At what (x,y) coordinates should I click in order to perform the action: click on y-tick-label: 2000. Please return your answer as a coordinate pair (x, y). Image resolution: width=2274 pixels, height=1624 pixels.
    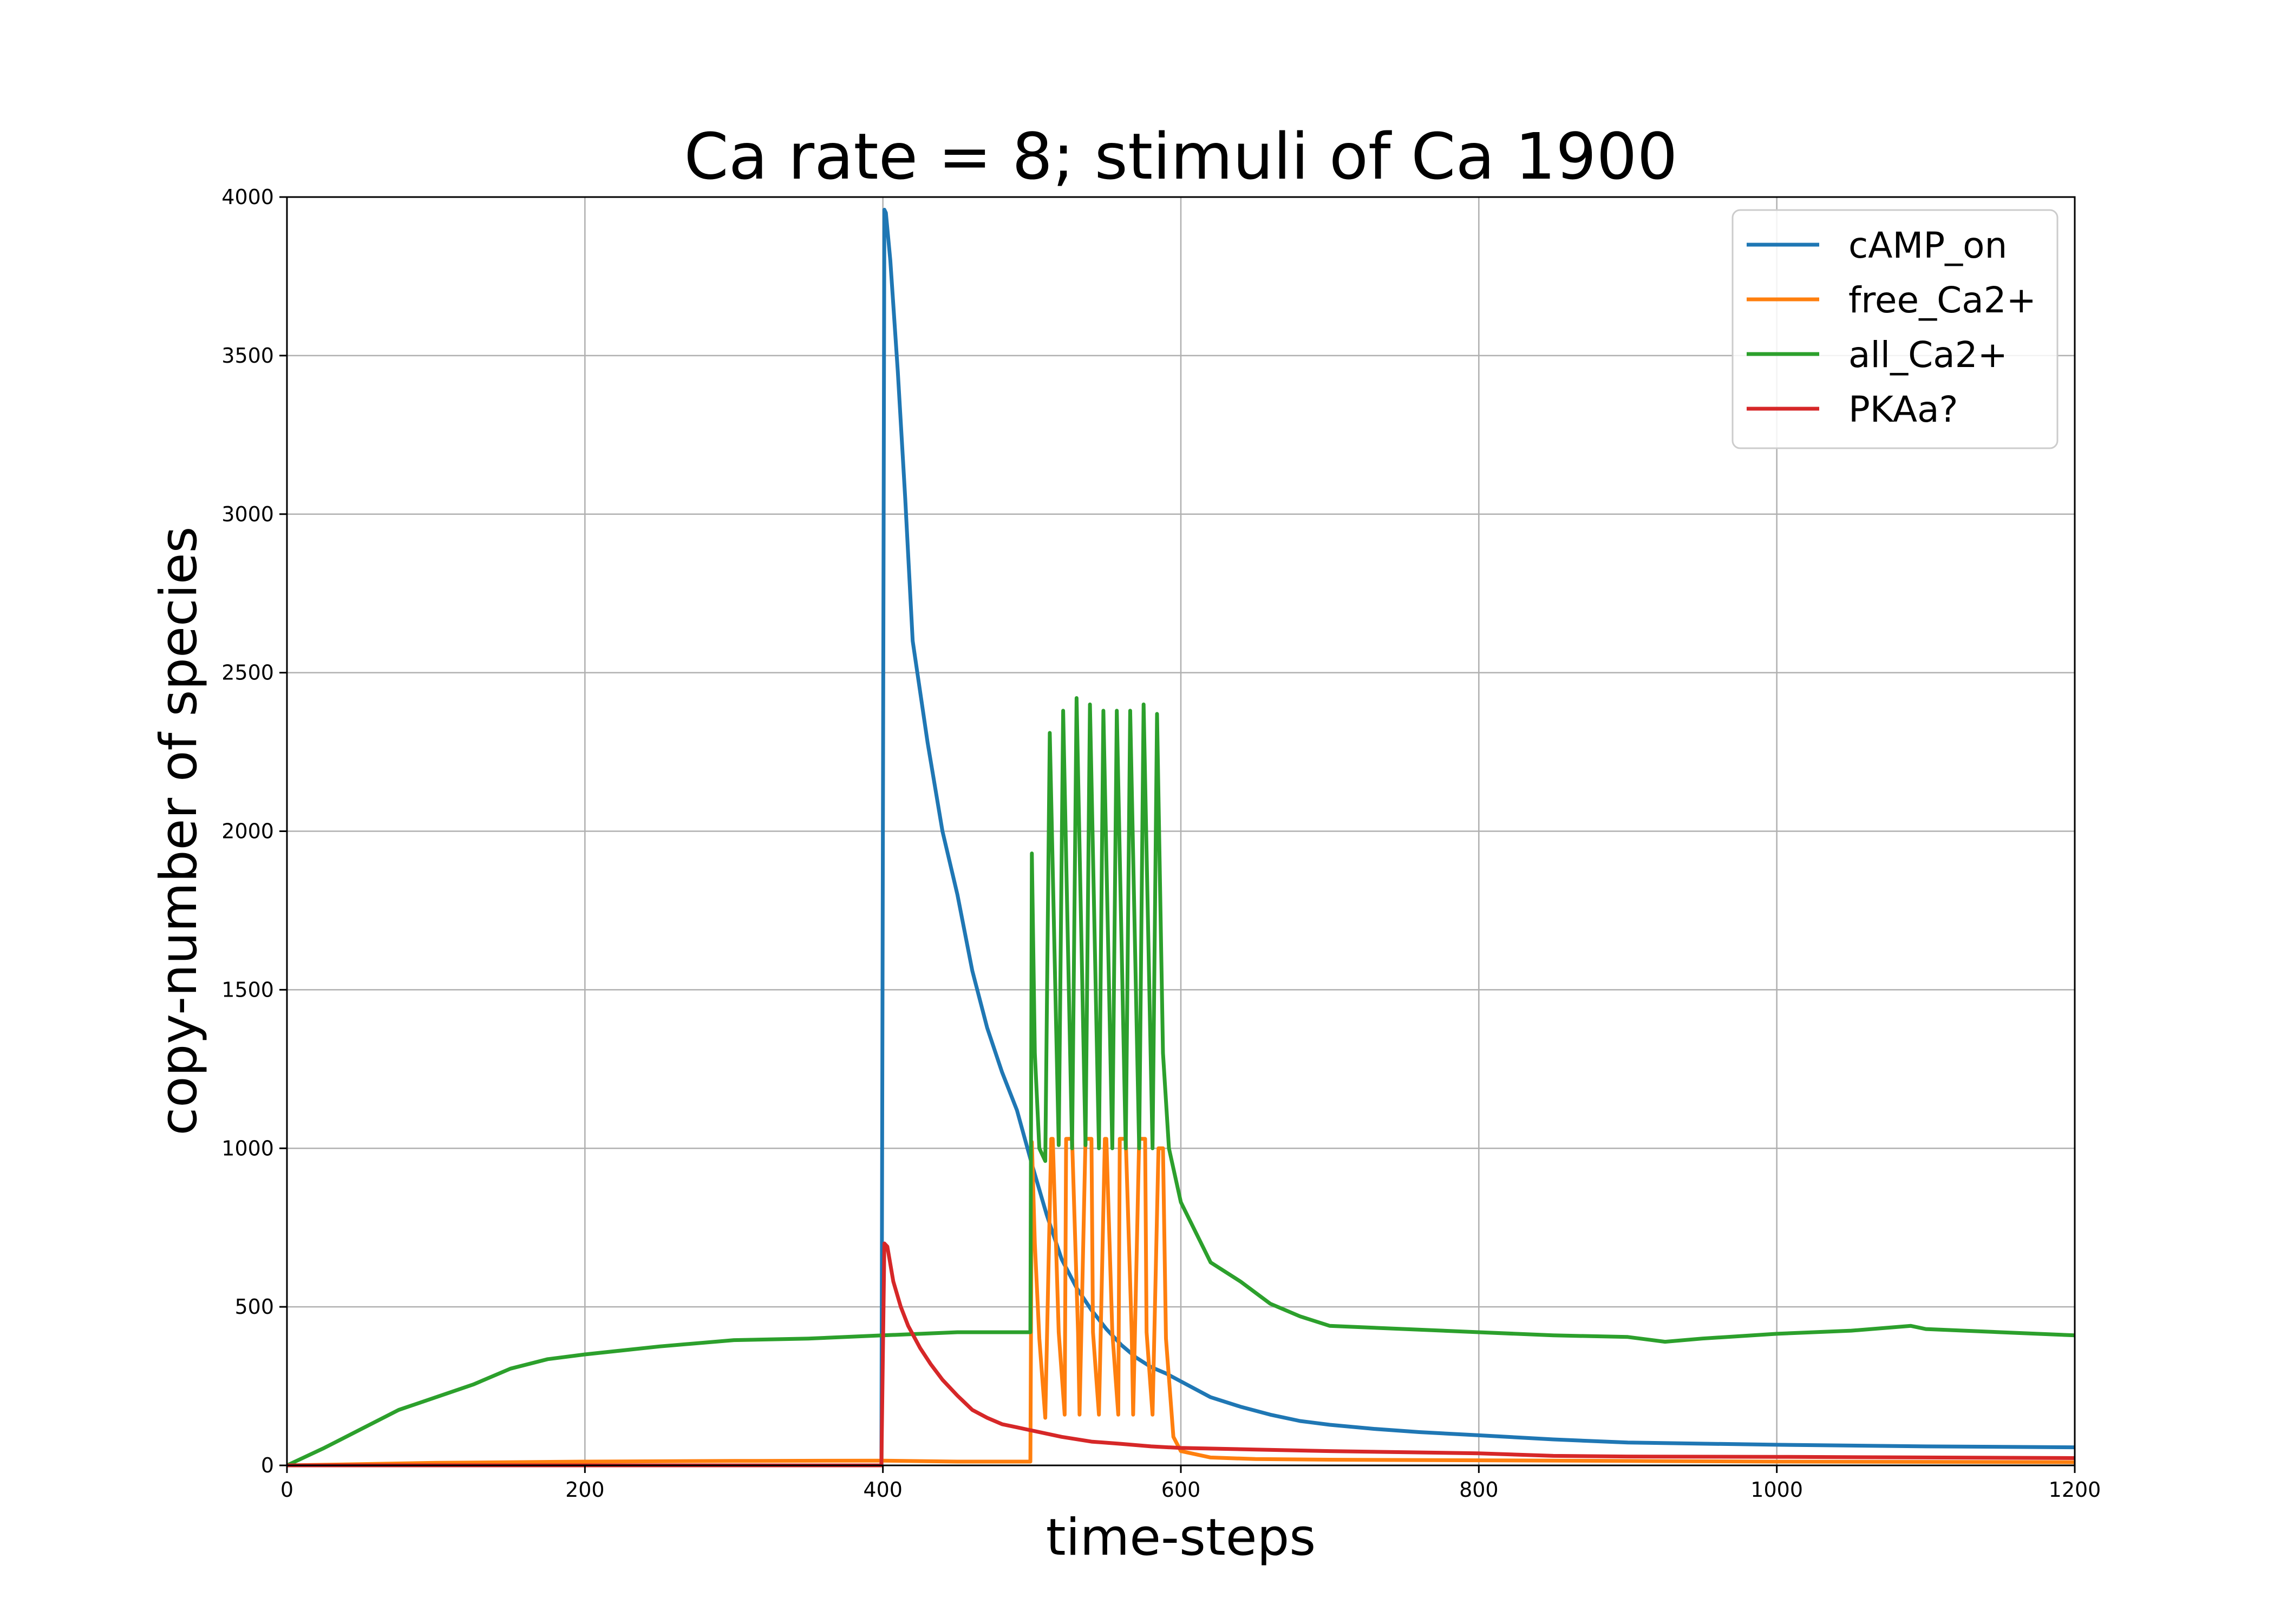
    Looking at the image, I should click on (248, 831).